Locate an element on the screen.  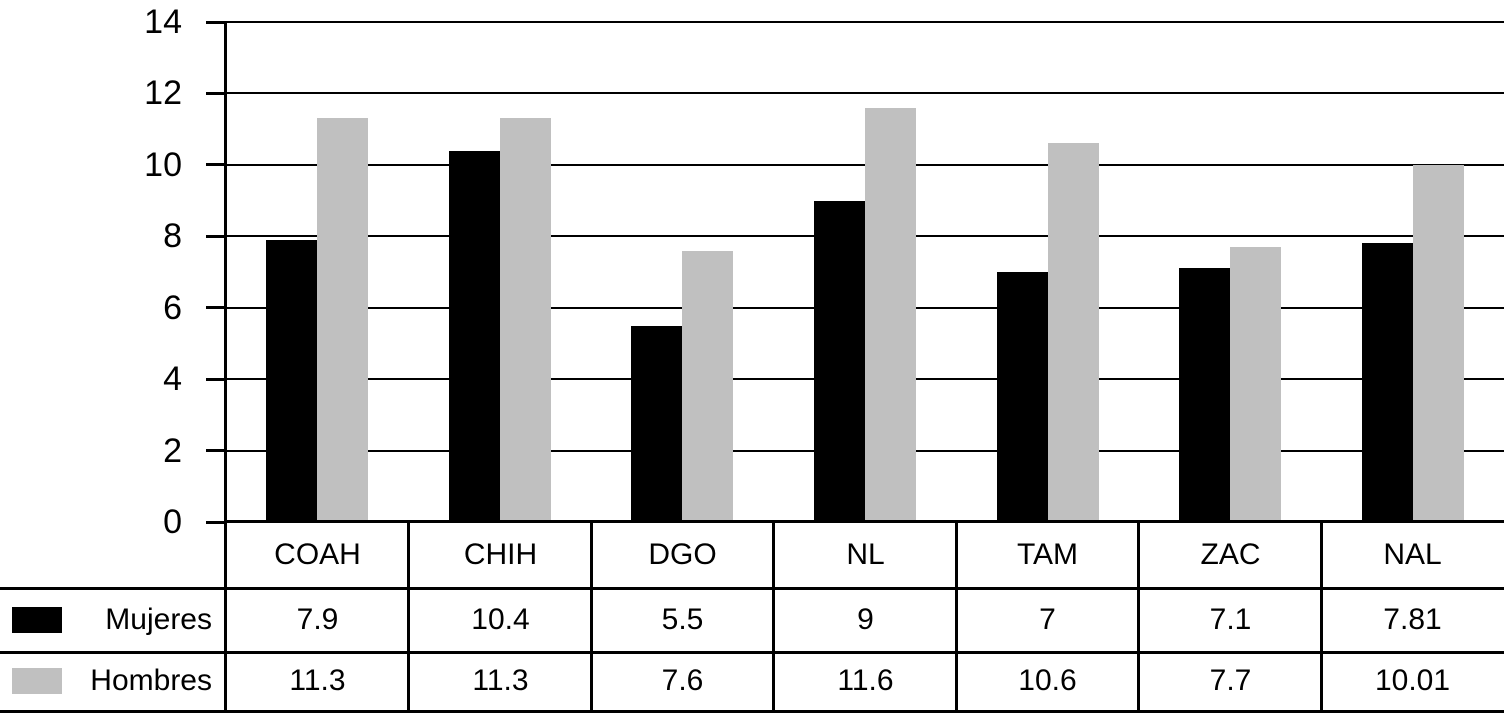
category-header-cell: ZAC is located at coordinates (1230, 554).